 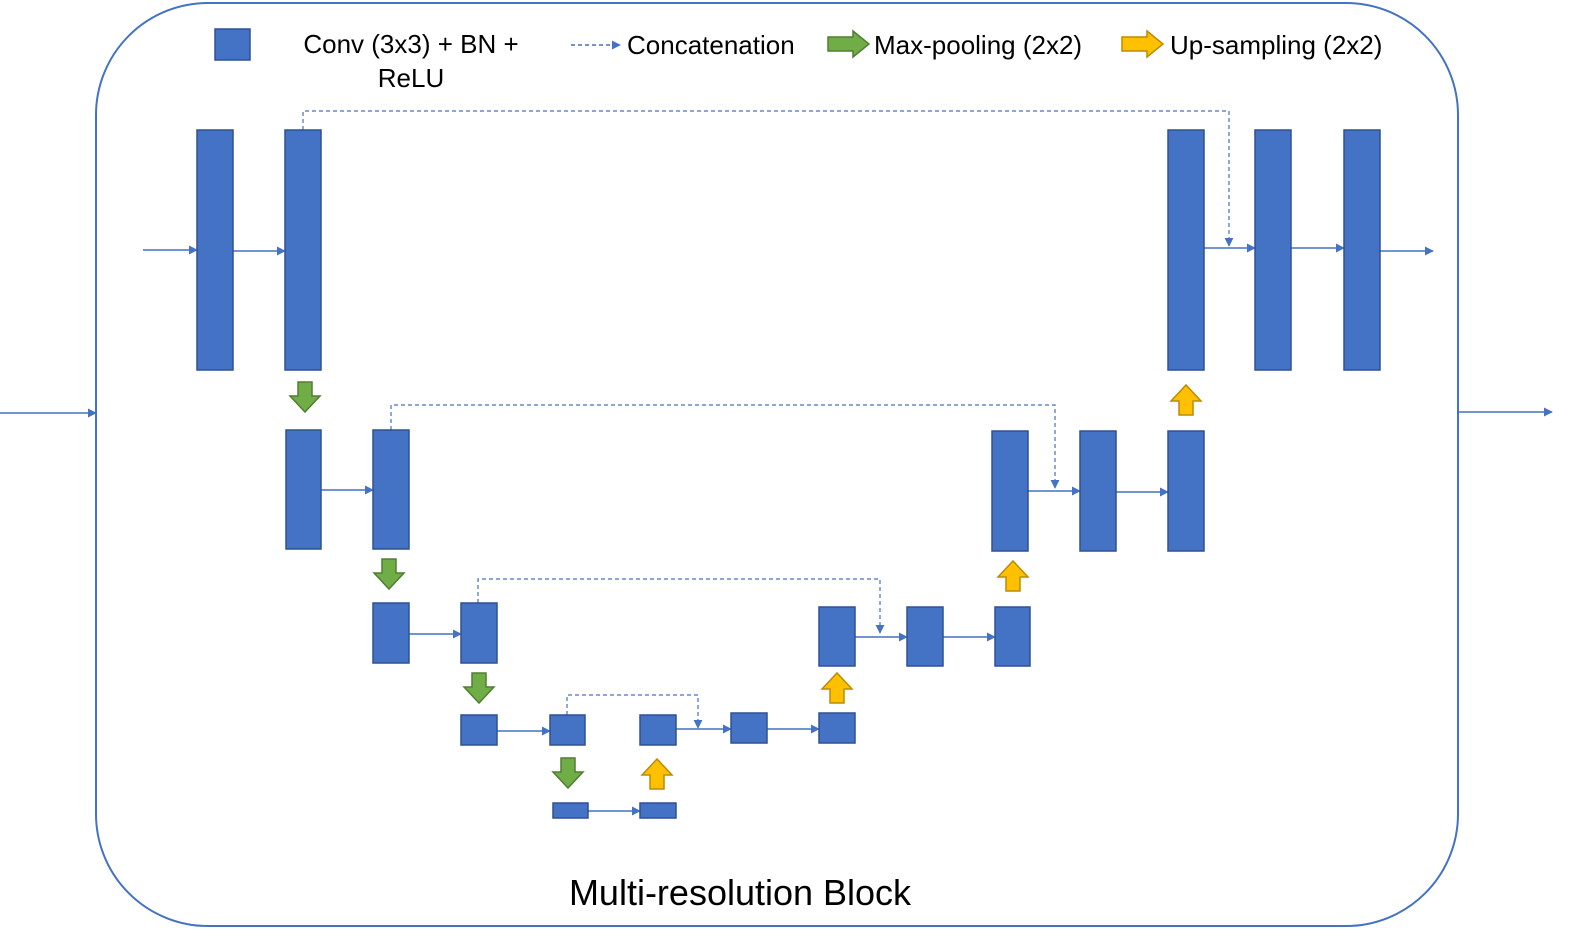 What do you see at coordinates (711, 45) in the screenshot?
I see `legend-concat-label: Concatenation` at bounding box center [711, 45].